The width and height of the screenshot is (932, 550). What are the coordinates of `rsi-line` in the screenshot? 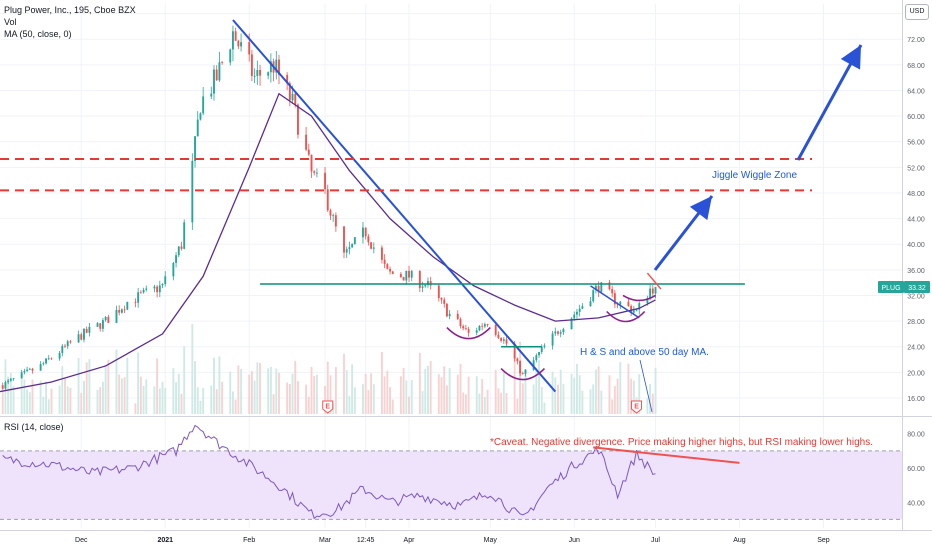 It's located at (371, 472).